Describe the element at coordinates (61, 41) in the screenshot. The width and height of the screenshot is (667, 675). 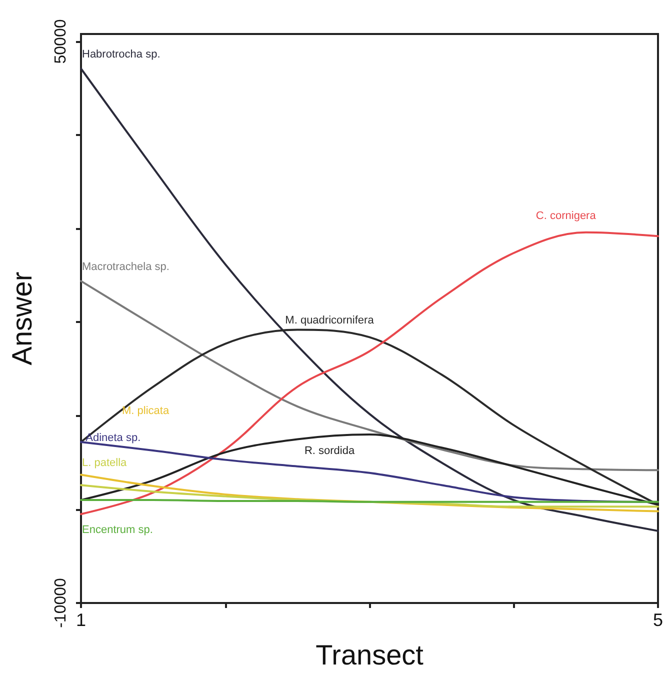
I see `y-tick-label: 50000` at that location.